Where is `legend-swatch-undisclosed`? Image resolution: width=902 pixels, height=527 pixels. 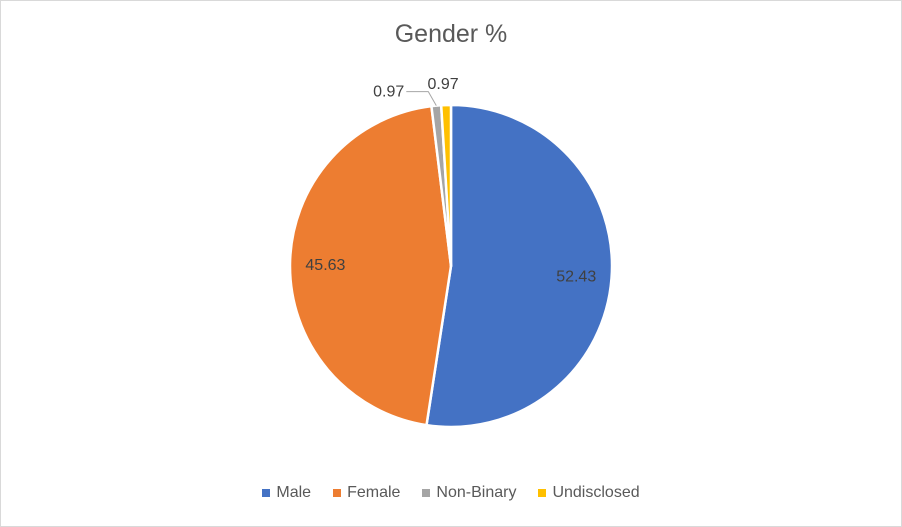
legend-swatch-undisclosed is located at coordinates (542, 493).